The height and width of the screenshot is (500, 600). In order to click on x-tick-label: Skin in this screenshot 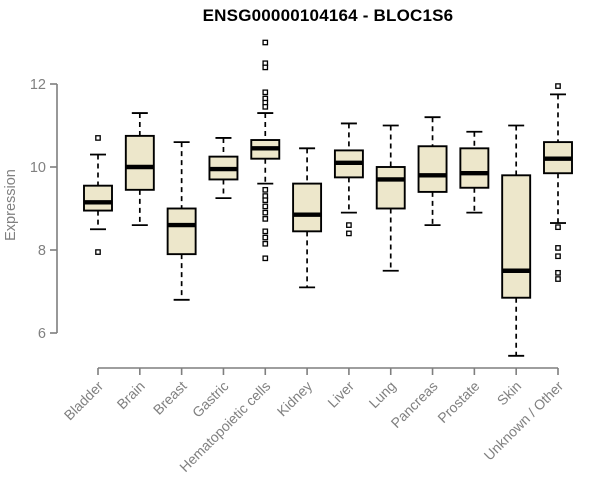, I will do `click(509, 393)`.